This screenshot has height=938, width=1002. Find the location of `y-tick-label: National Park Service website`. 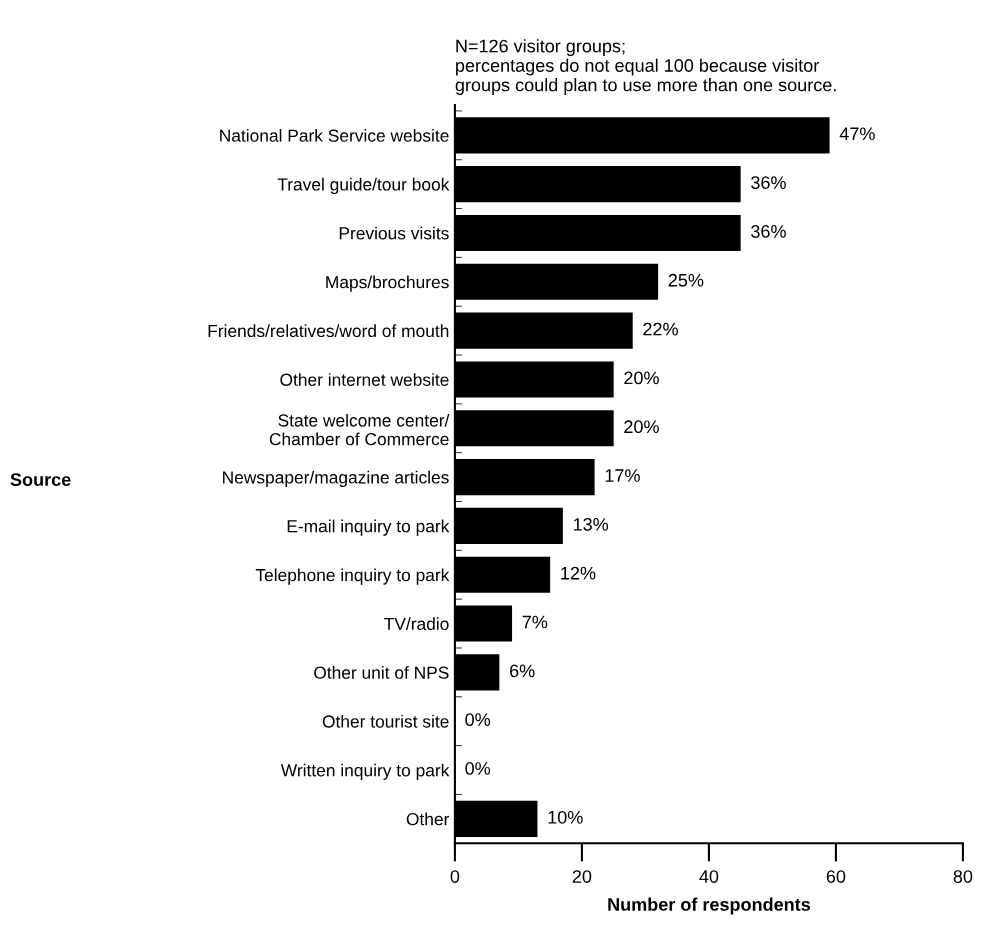

y-tick-label: National Park Service website is located at coordinates (334, 135).